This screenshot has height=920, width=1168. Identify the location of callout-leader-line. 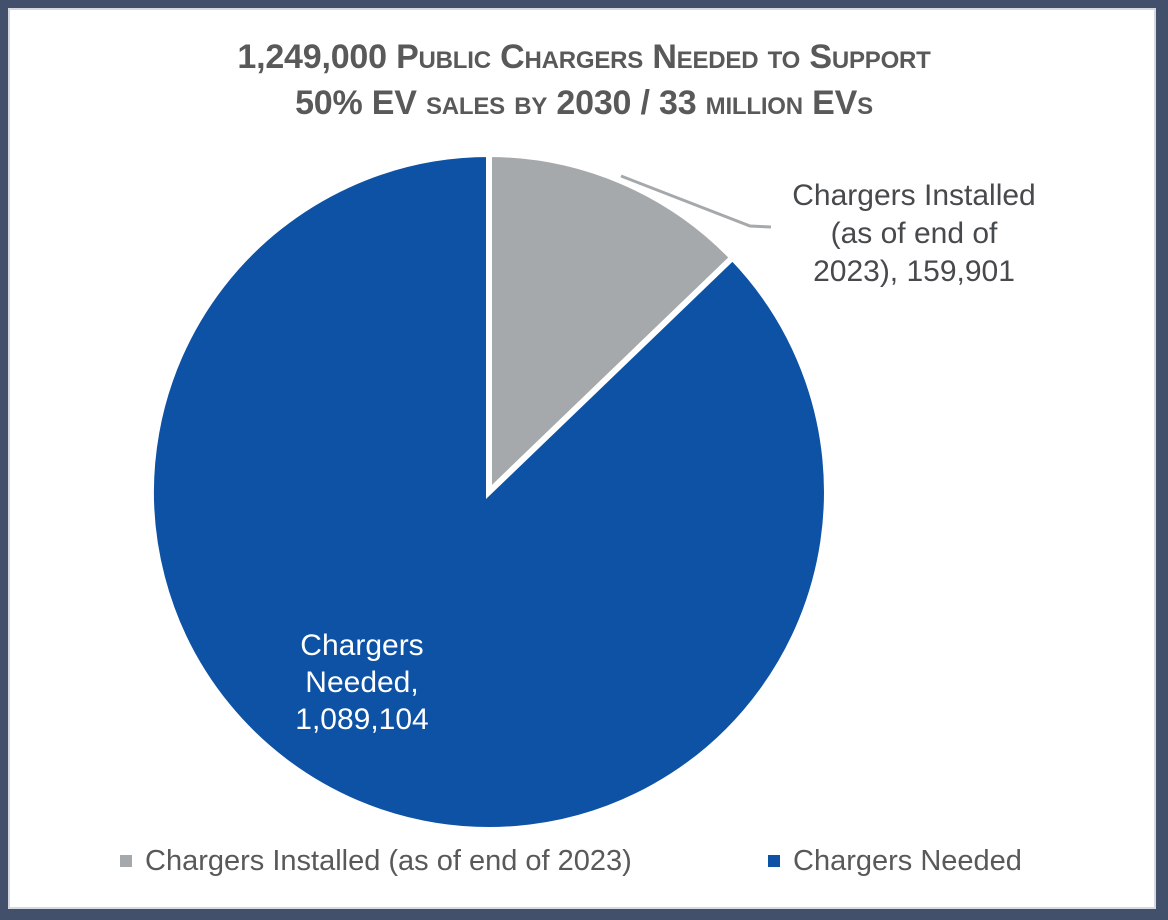
(696, 201).